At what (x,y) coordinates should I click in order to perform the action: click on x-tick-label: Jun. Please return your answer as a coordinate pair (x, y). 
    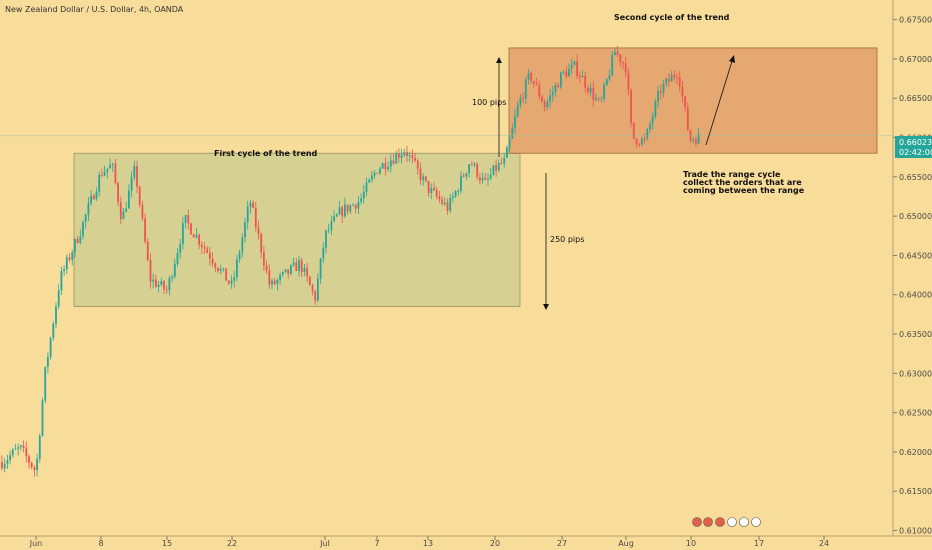
    Looking at the image, I should click on (36, 543).